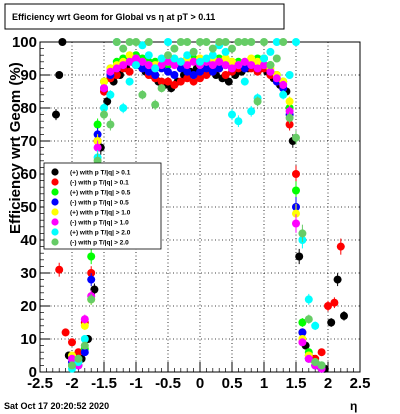 The height and width of the screenshot is (414, 400). Describe the element at coordinates (28, 240) in the screenshot. I see `y-tick-label: 40` at that location.